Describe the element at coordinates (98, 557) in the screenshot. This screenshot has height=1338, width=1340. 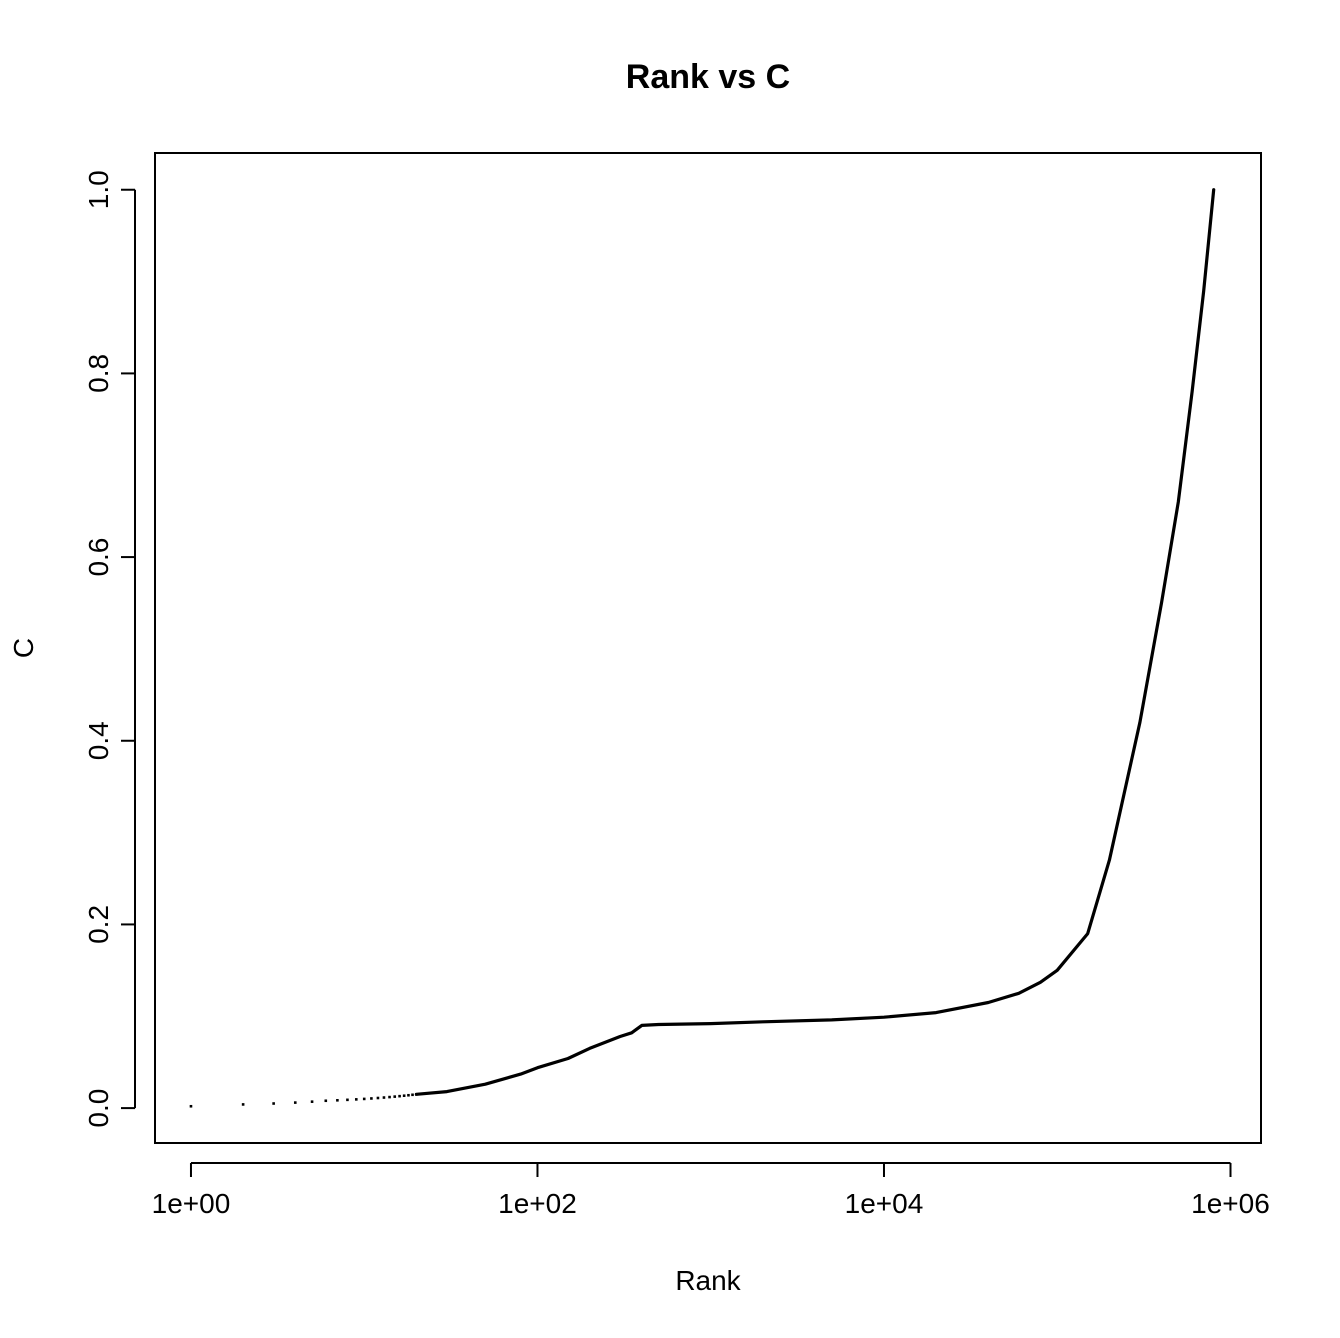
I see `y-tick-label: 0.6` at that location.